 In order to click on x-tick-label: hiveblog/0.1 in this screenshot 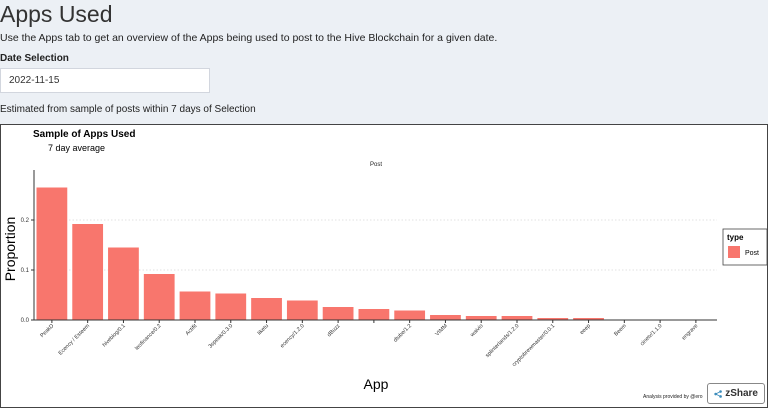, I will do `click(114, 335)`.